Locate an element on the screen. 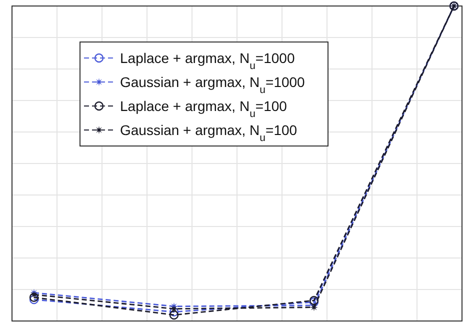 The image size is (474, 333). legend-label: Laplace + argmax, N$_{u}$=1000 is located at coordinates (207, 61).